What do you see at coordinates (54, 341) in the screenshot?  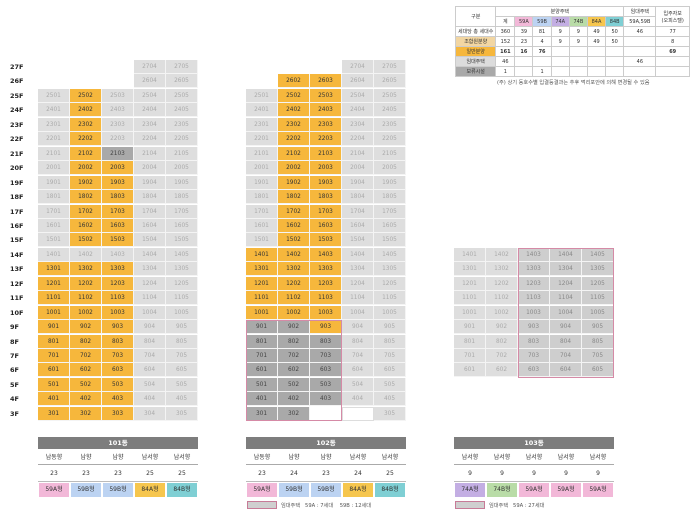 I see `unit-101-801: 801` at bounding box center [54, 341].